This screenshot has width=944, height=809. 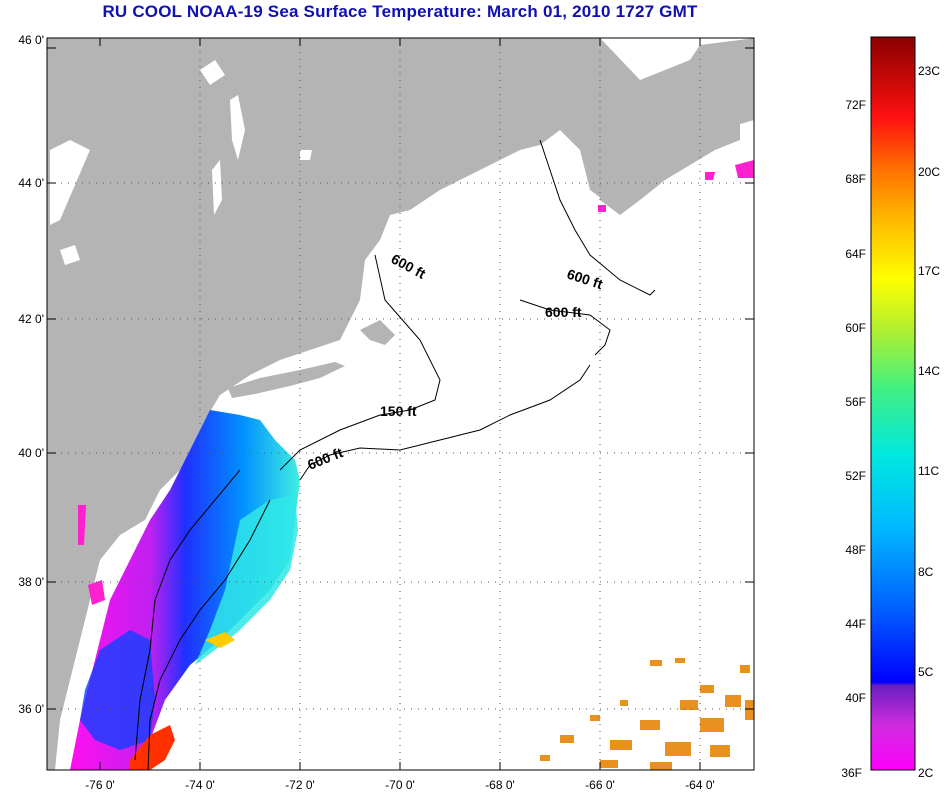 I want to click on colorbar-c-2: 2C, so click(x=926, y=773).